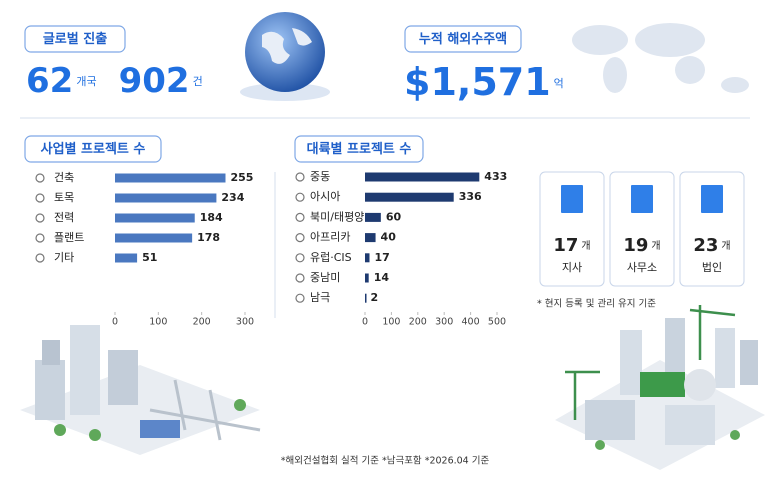 This screenshot has height=480, width=770. What do you see at coordinates (242, 177) in the screenshot?
I see `value-label: 255` at bounding box center [242, 177].